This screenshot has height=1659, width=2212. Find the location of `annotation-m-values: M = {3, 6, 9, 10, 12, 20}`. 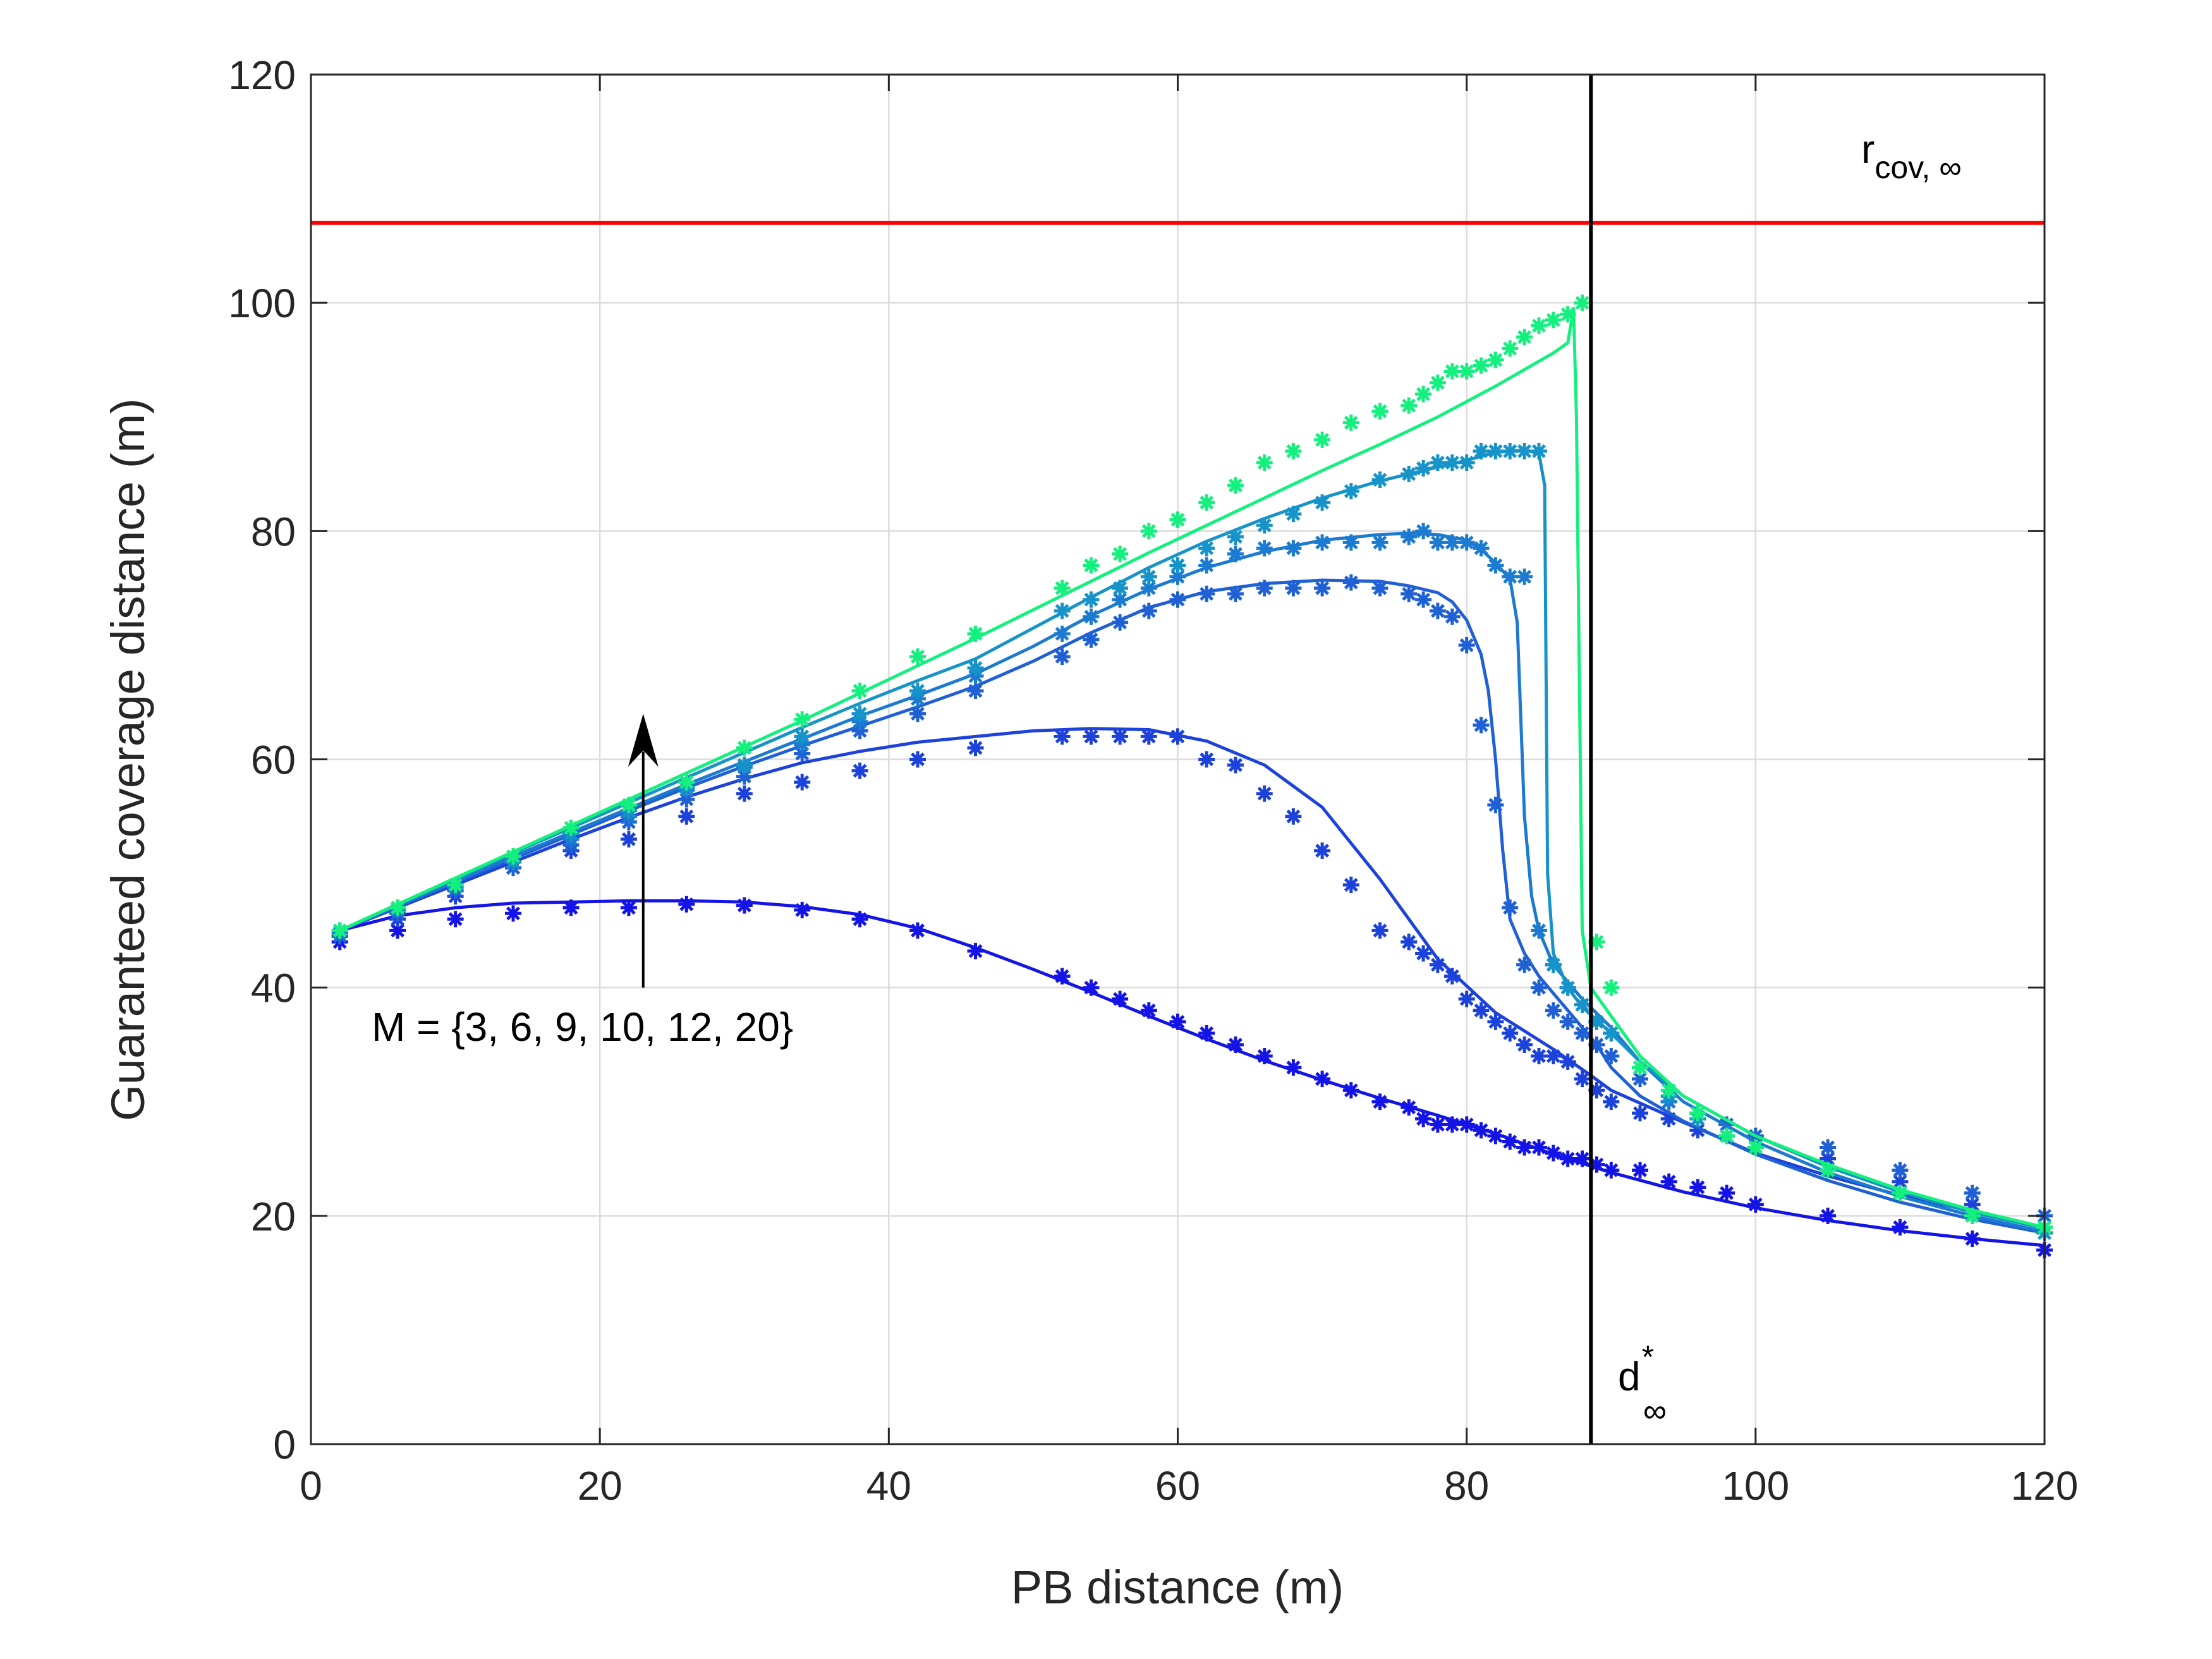

annotation-m-values: M = {3, 6, 9, 10, 12, 20} is located at coordinates (582, 1027).